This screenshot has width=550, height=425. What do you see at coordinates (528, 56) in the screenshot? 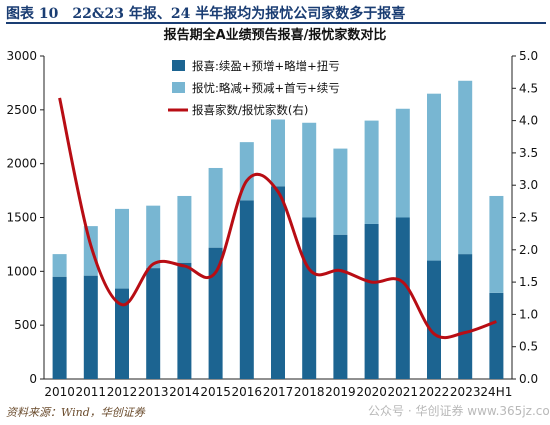
I see `right-tick-label: 5.0` at bounding box center [528, 56].